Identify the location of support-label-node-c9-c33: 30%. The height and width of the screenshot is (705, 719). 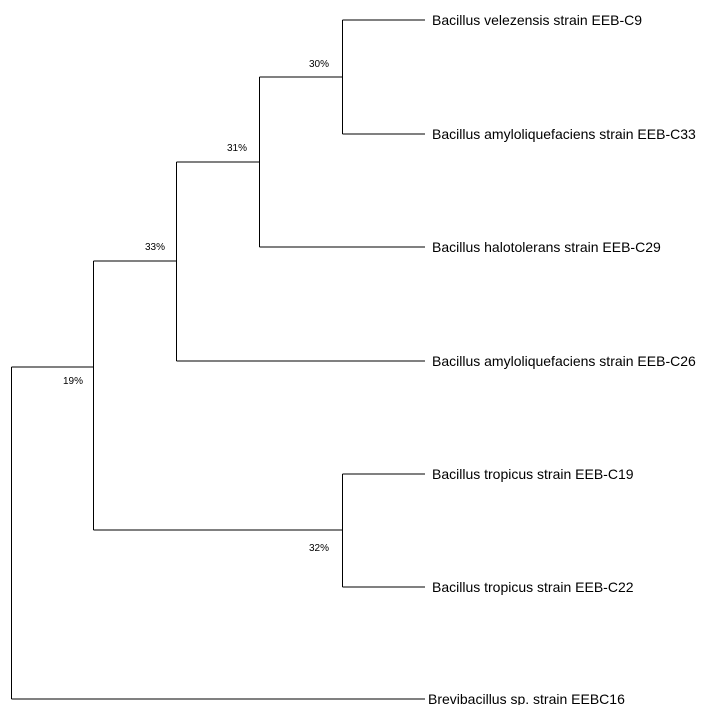
(319, 64).